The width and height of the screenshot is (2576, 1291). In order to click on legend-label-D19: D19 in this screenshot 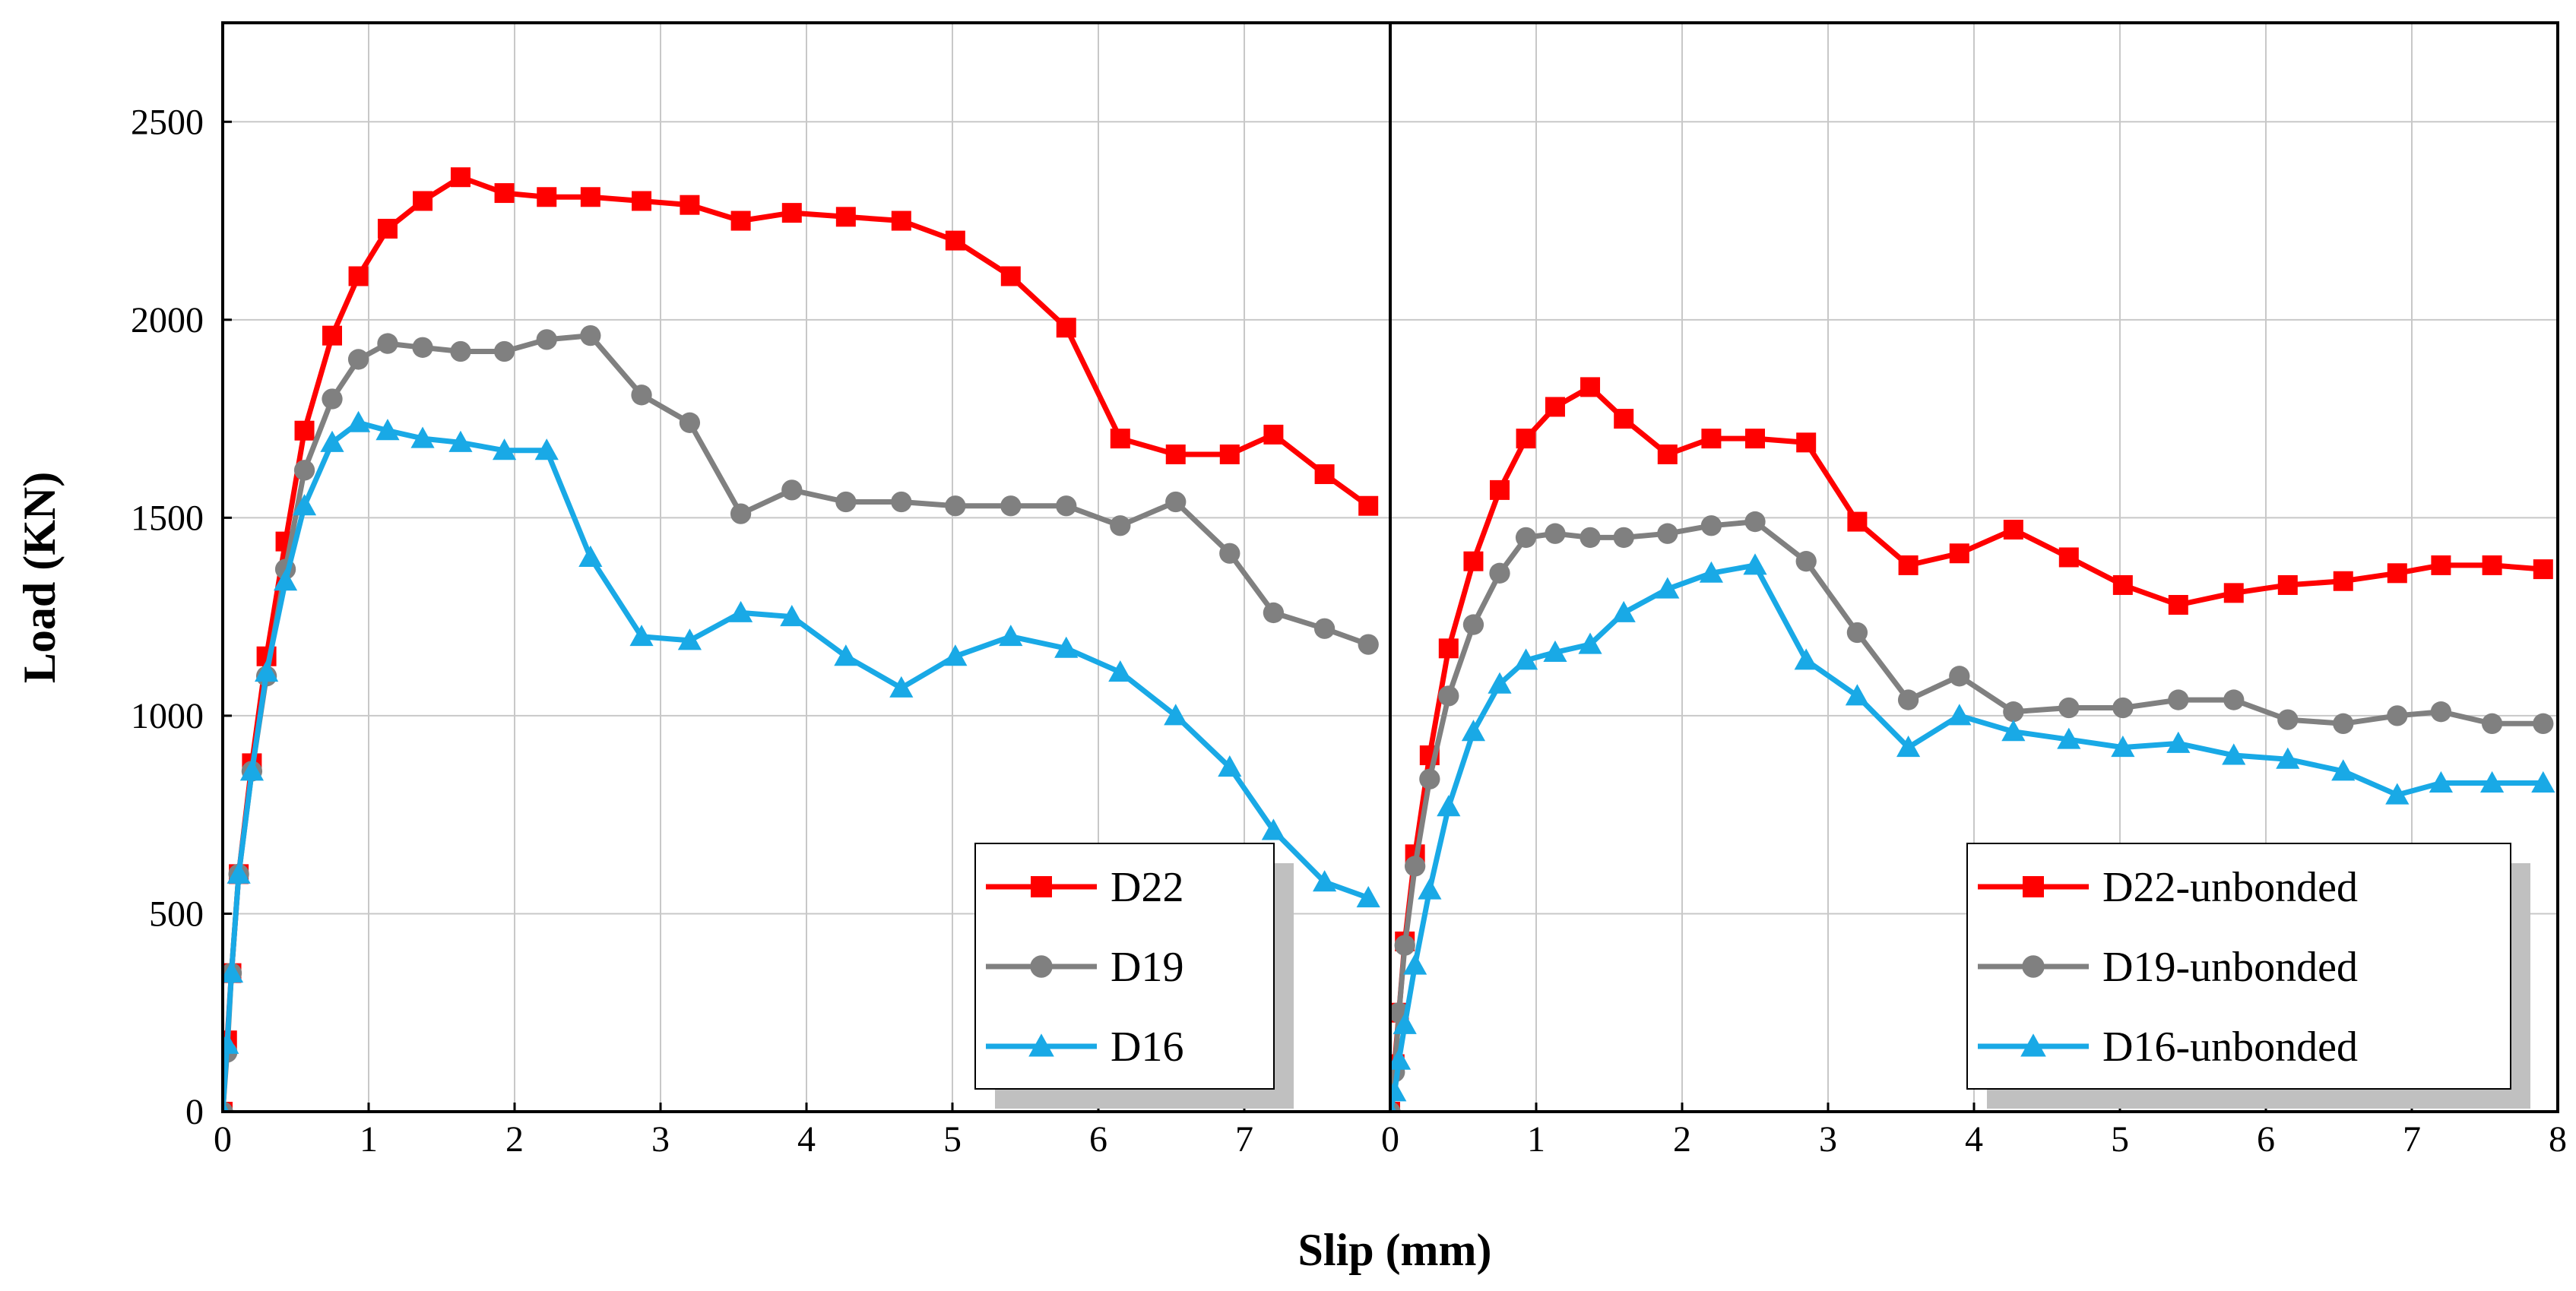, I will do `click(1147, 968)`.